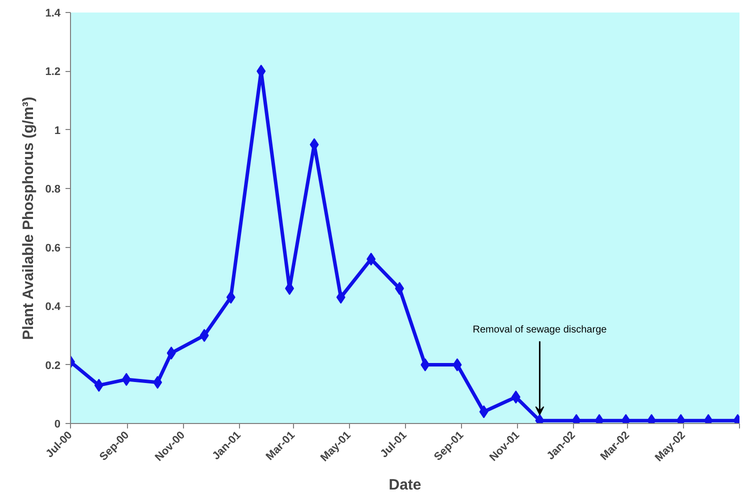  Describe the element at coordinates (540, 330) in the screenshot. I see `annotation: Removal of sewage discharge` at that location.